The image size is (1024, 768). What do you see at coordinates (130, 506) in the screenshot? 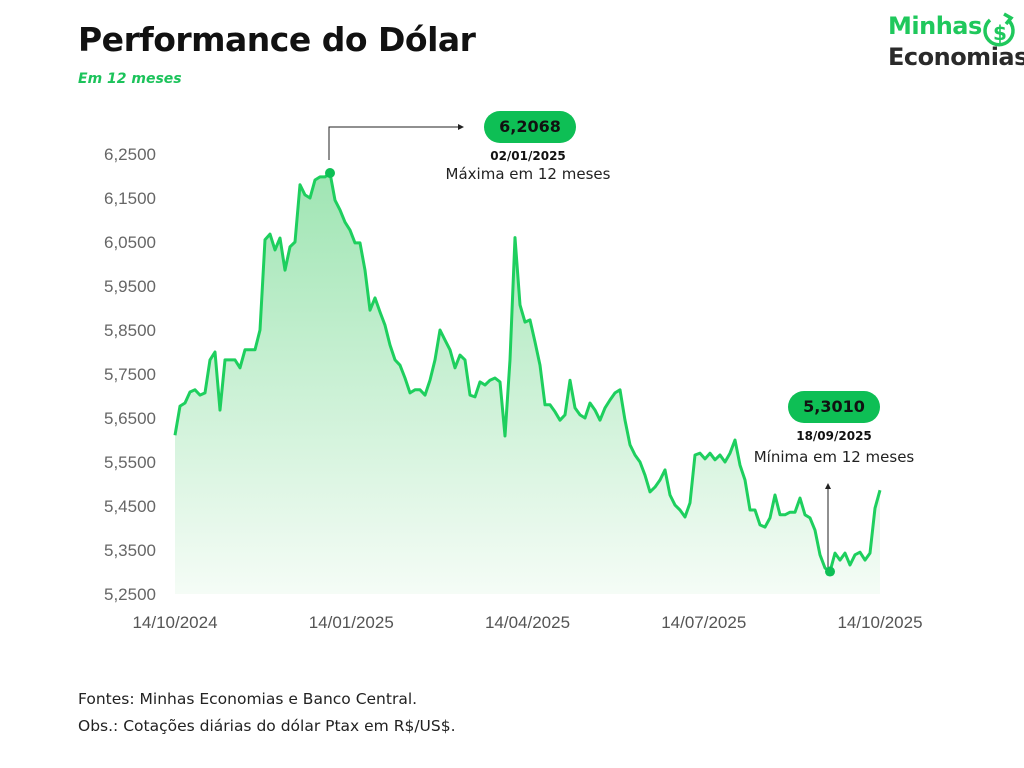
I see `y-tick-label: 5,4500` at bounding box center [130, 506].